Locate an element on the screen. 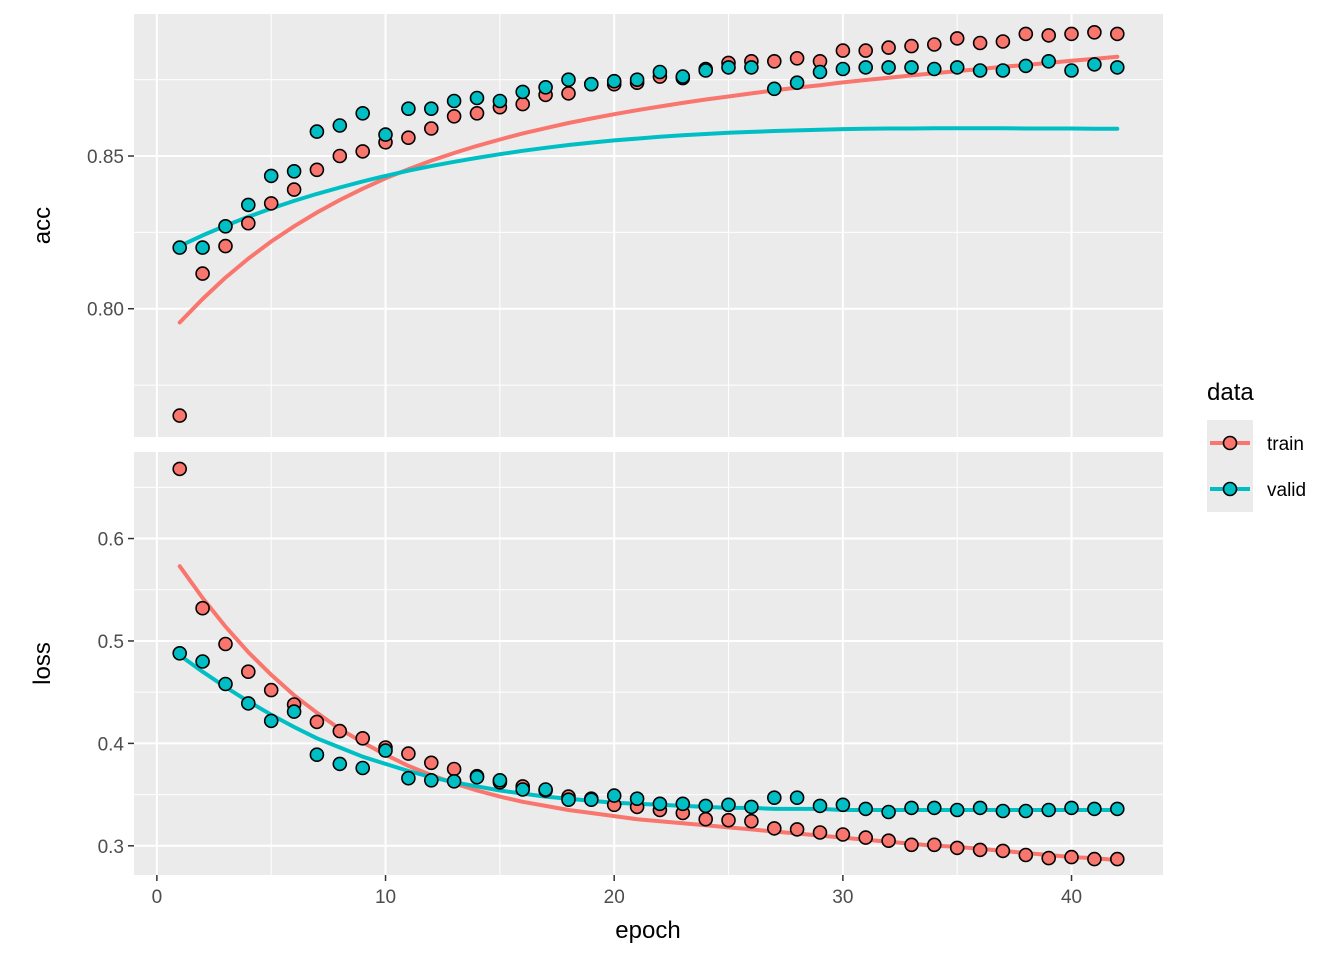 The height and width of the screenshot is (960, 1344). legend-key-point-valid is located at coordinates (1230, 489).